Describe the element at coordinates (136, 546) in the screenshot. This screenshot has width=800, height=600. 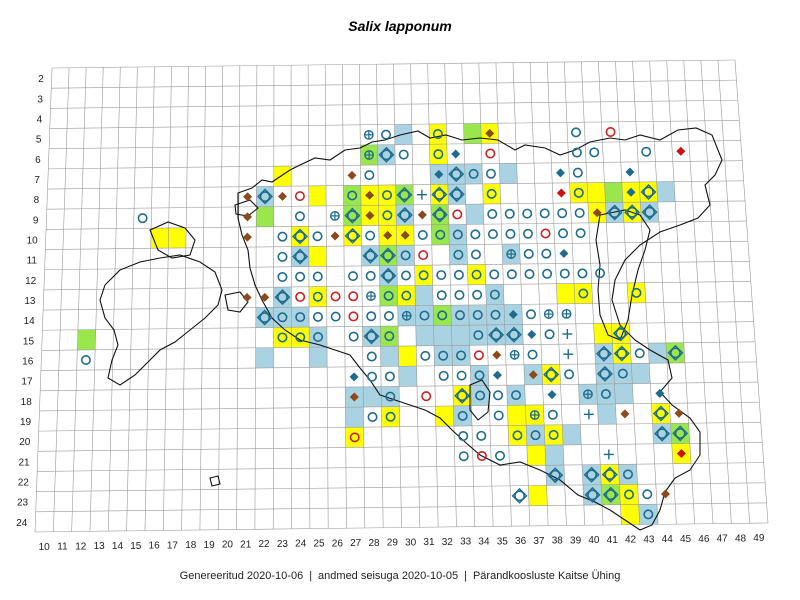
I see `column-label: 15` at that location.